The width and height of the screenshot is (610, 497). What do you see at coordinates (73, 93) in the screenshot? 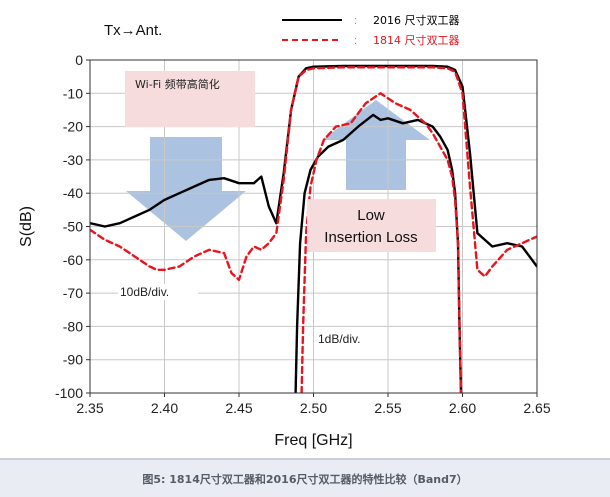
I see `y-tick-label: -10` at bounding box center [73, 93].